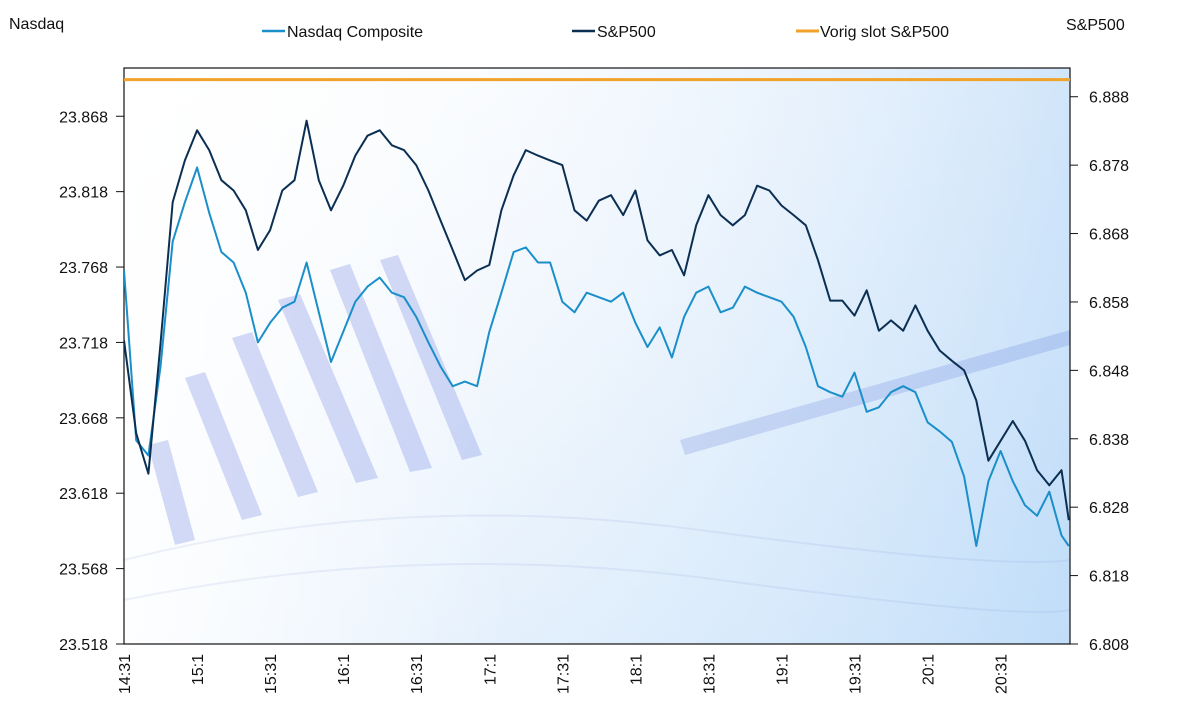 This screenshot has height=721, width=1204. I want to click on right-axis-tick-label: 6.818, so click(1109, 577).